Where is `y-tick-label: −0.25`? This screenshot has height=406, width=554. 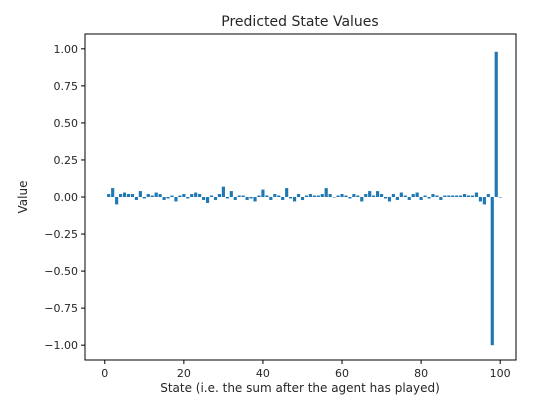
y-tick-label: −0.25 is located at coordinates (61, 234).